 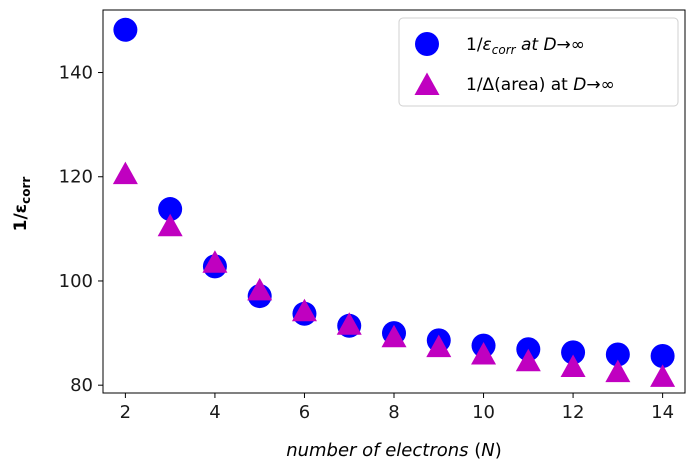 I want to click on y-tick-label: 100, so click(x=76, y=281).